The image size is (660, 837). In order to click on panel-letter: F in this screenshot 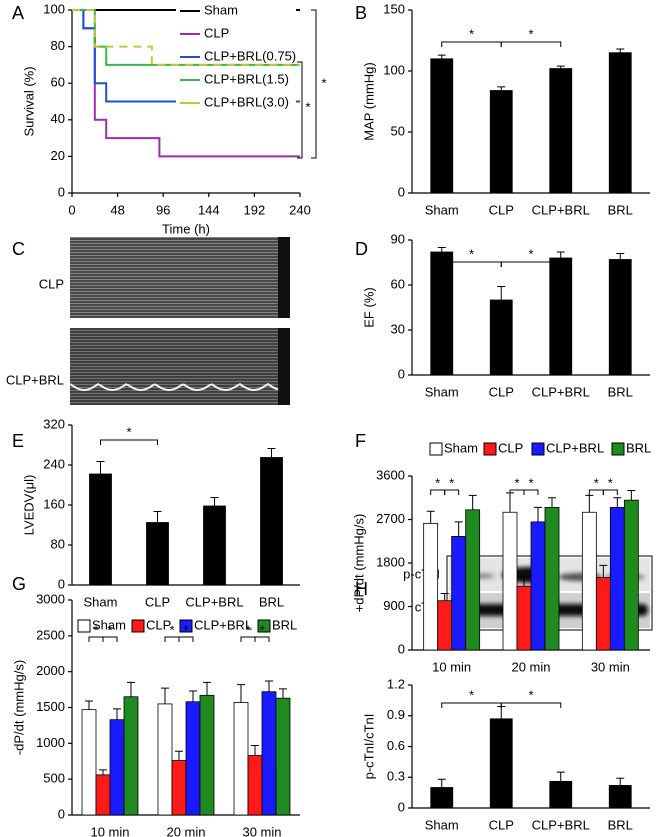, I will do `click(360, 441)`.